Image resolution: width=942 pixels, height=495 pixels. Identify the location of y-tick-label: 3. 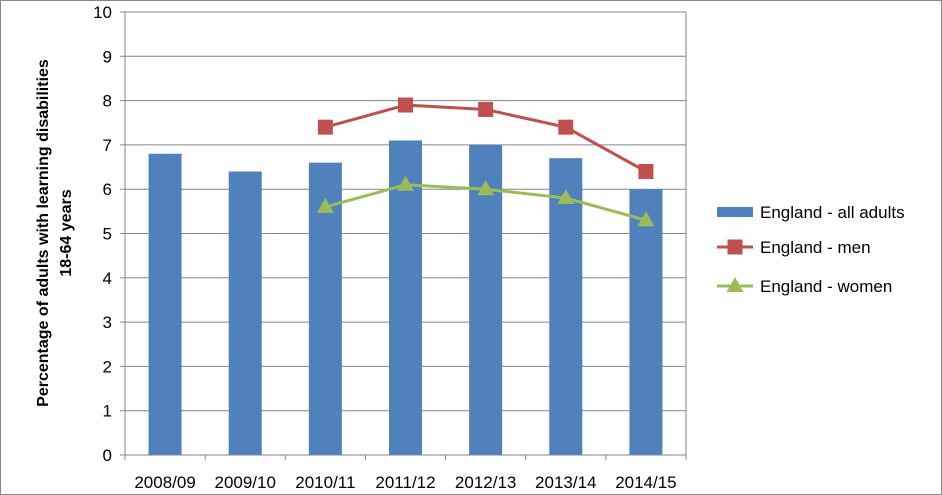
(107, 322).